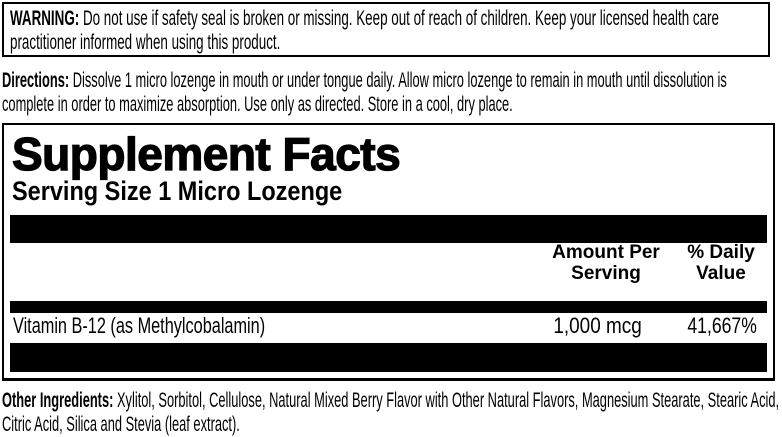 The height and width of the screenshot is (437, 782). What do you see at coordinates (177, 191) in the screenshot?
I see `serving-size: Serving Size 1 Micro Lozenge` at bounding box center [177, 191].